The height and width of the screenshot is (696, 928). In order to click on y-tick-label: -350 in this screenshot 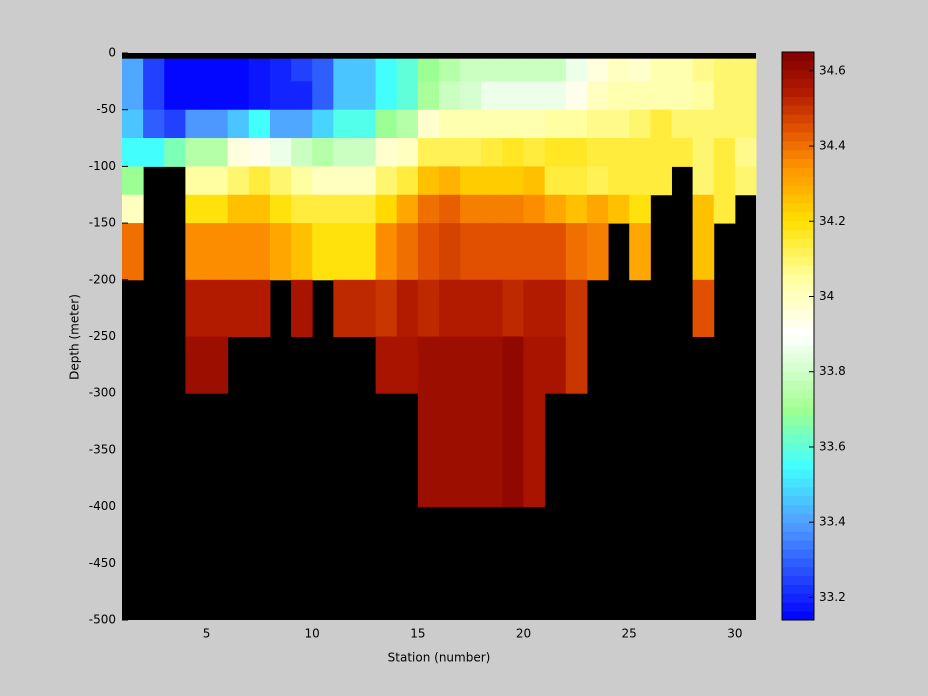, I will do `click(102, 449)`.